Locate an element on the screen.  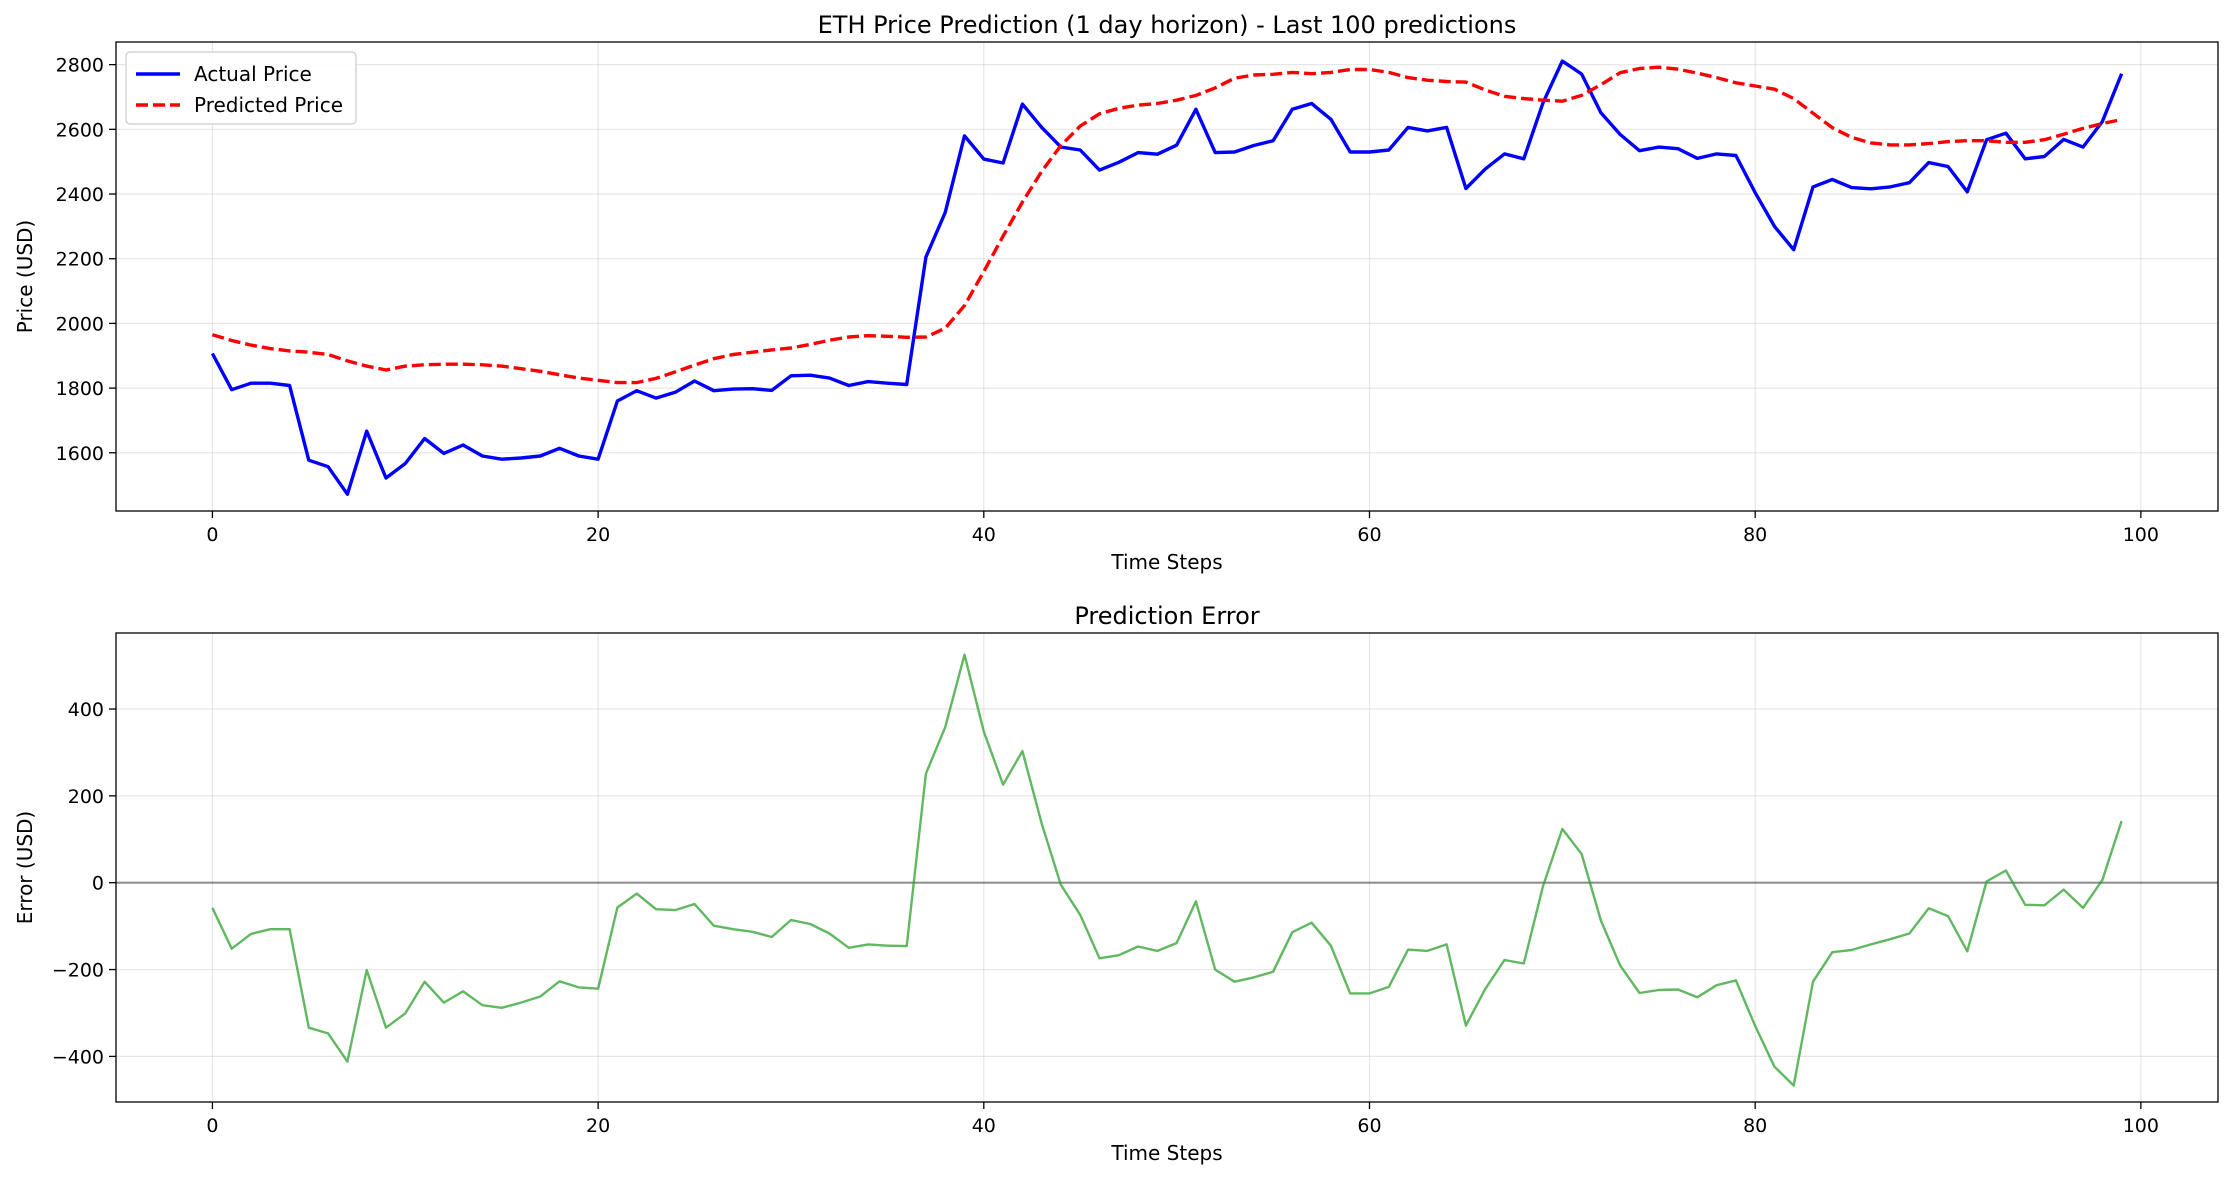
y-tick-label: −400 is located at coordinates (78, 1057).